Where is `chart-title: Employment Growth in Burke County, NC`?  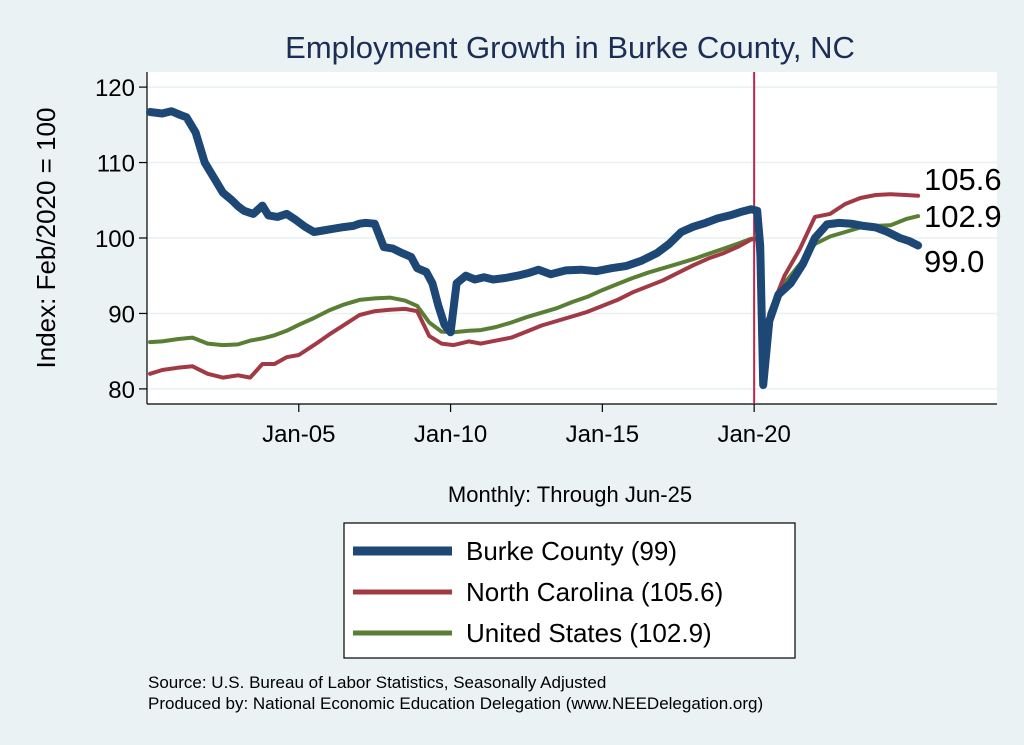
chart-title: Employment Growth in Burke County, NC is located at coordinates (570, 47).